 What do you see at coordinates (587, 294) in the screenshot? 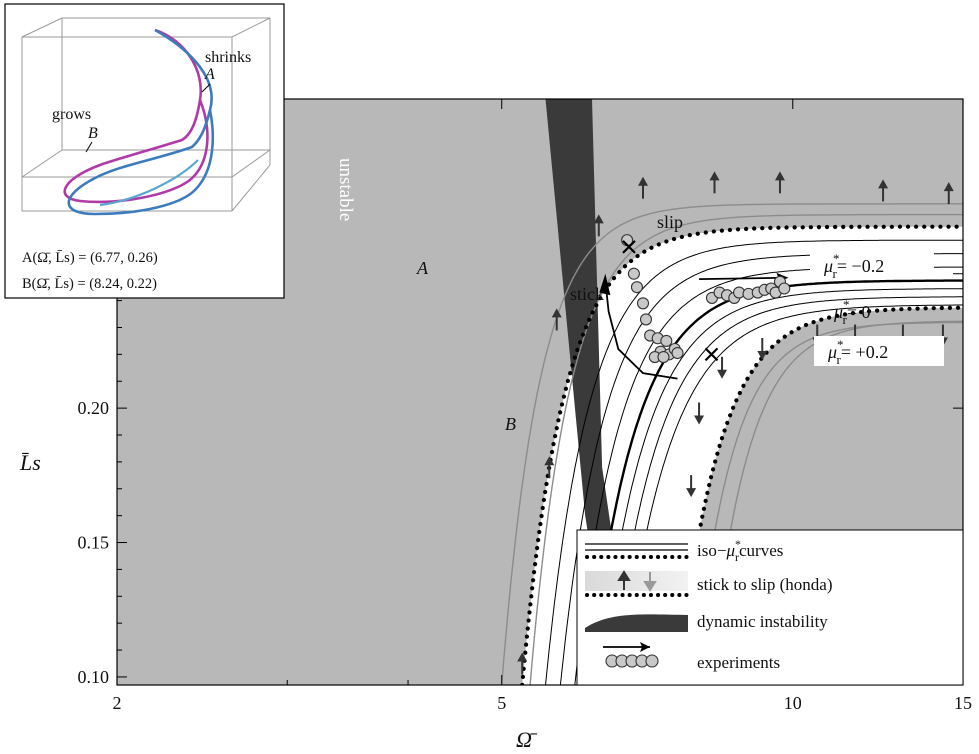
I see `stick-label: stick` at bounding box center [587, 294].